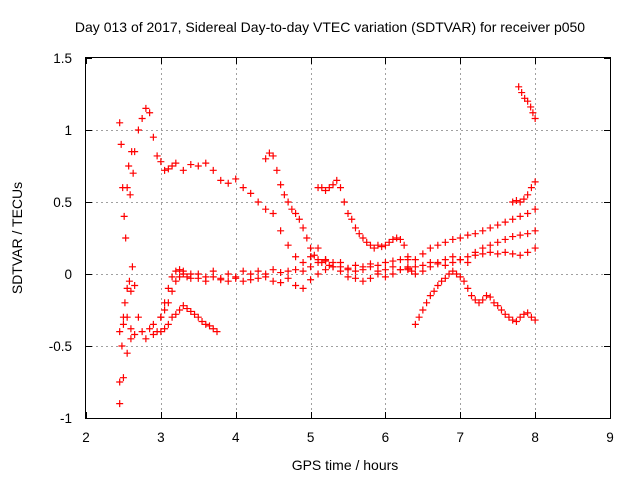 Image resolution: width=640 pixels, height=480 pixels. I want to click on series-track-d, so click(297, 209).